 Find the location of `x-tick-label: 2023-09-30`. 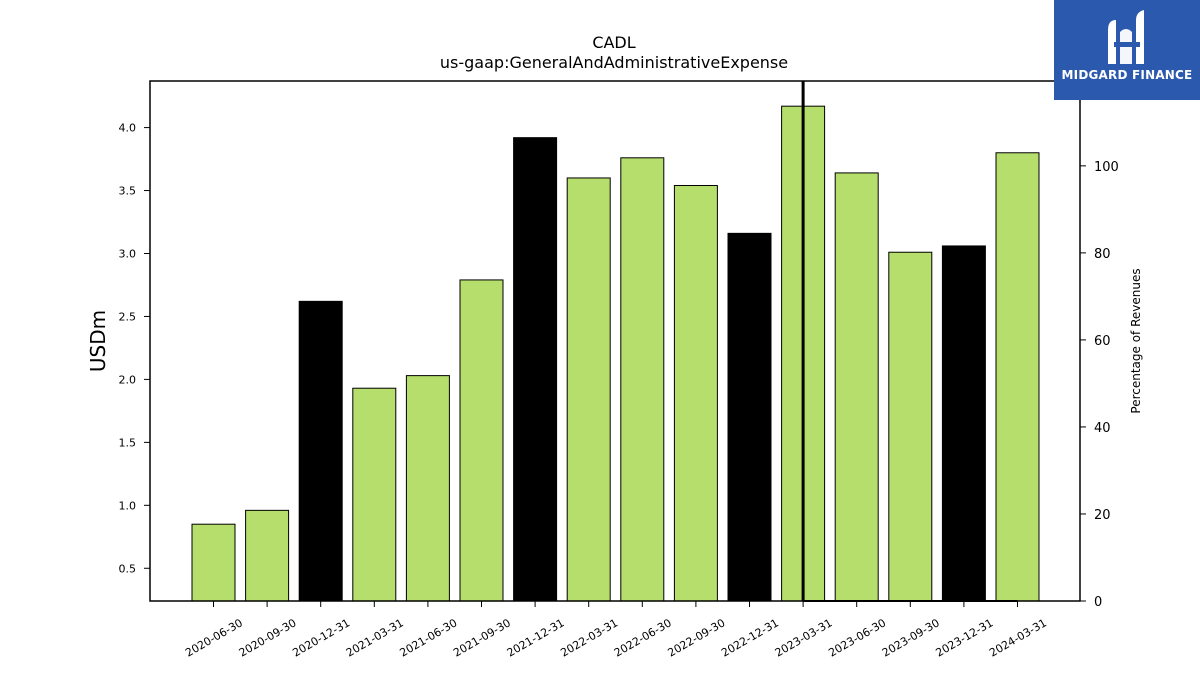

x-tick-label: 2023-09-30 is located at coordinates (911, 637).